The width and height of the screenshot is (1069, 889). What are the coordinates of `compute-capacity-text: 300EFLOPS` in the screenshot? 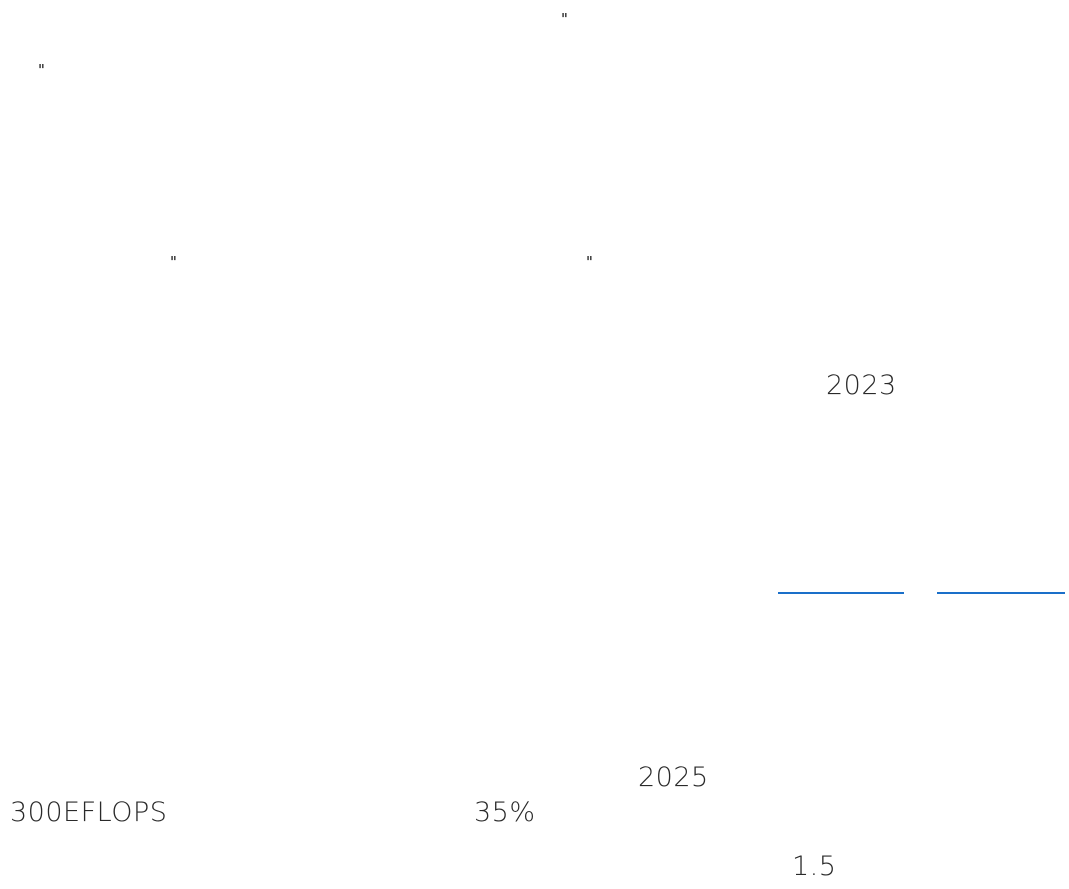 It's located at (89, 812).